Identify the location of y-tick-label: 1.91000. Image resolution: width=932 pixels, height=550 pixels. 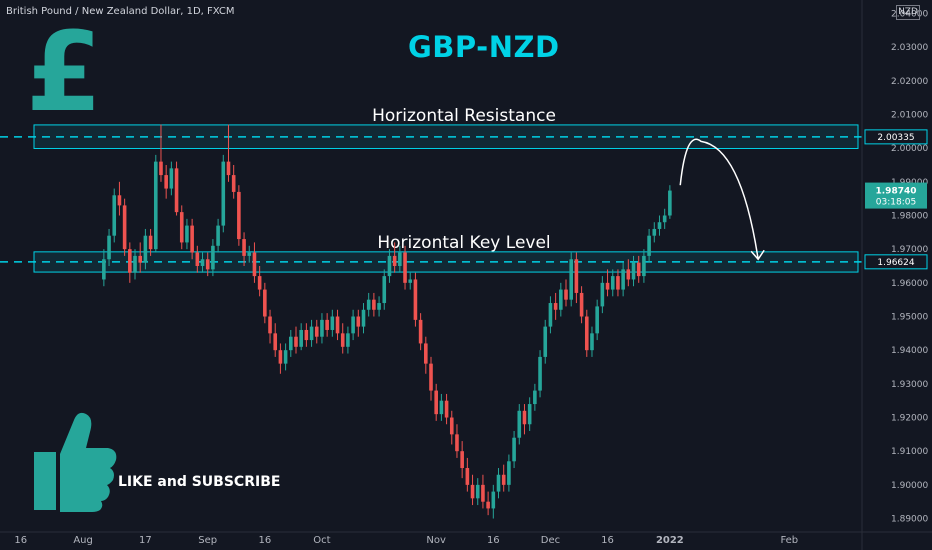
(909, 452).